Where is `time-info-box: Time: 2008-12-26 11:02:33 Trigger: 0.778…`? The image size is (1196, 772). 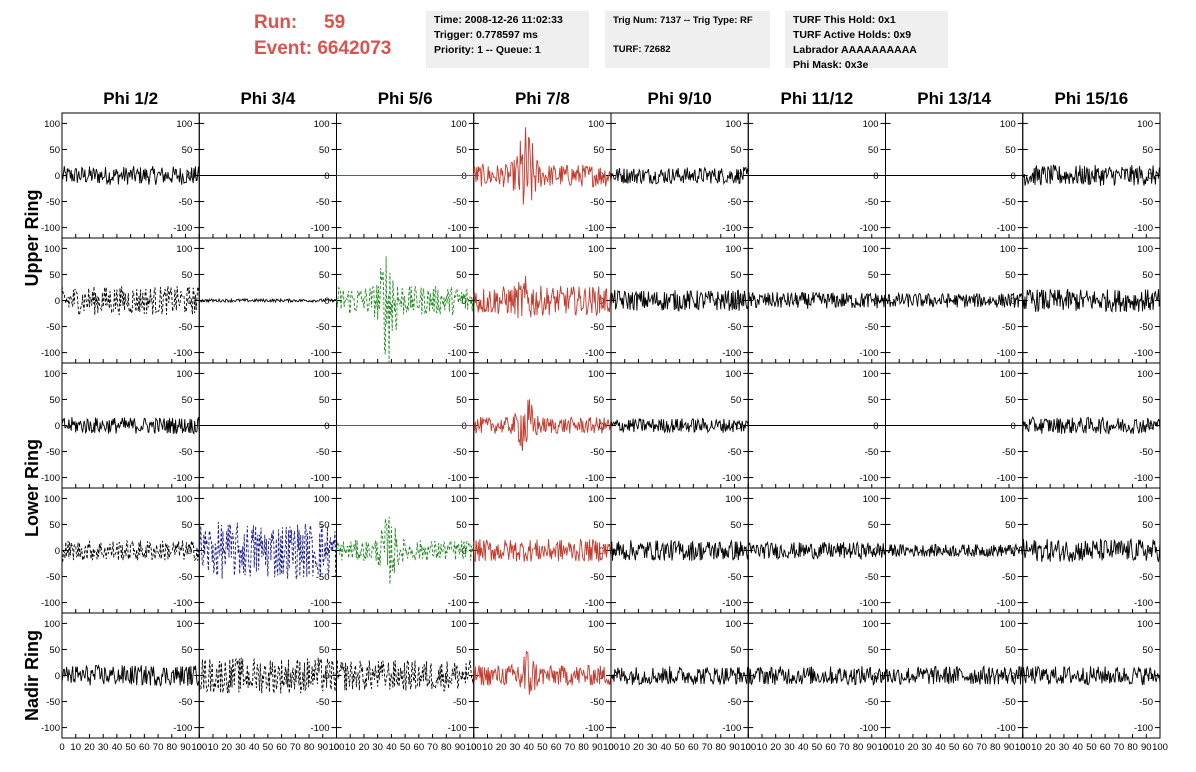
time-info-box: Time: 2008-12-26 11:02:33 Trigger: 0.778… is located at coordinates (507, 39).